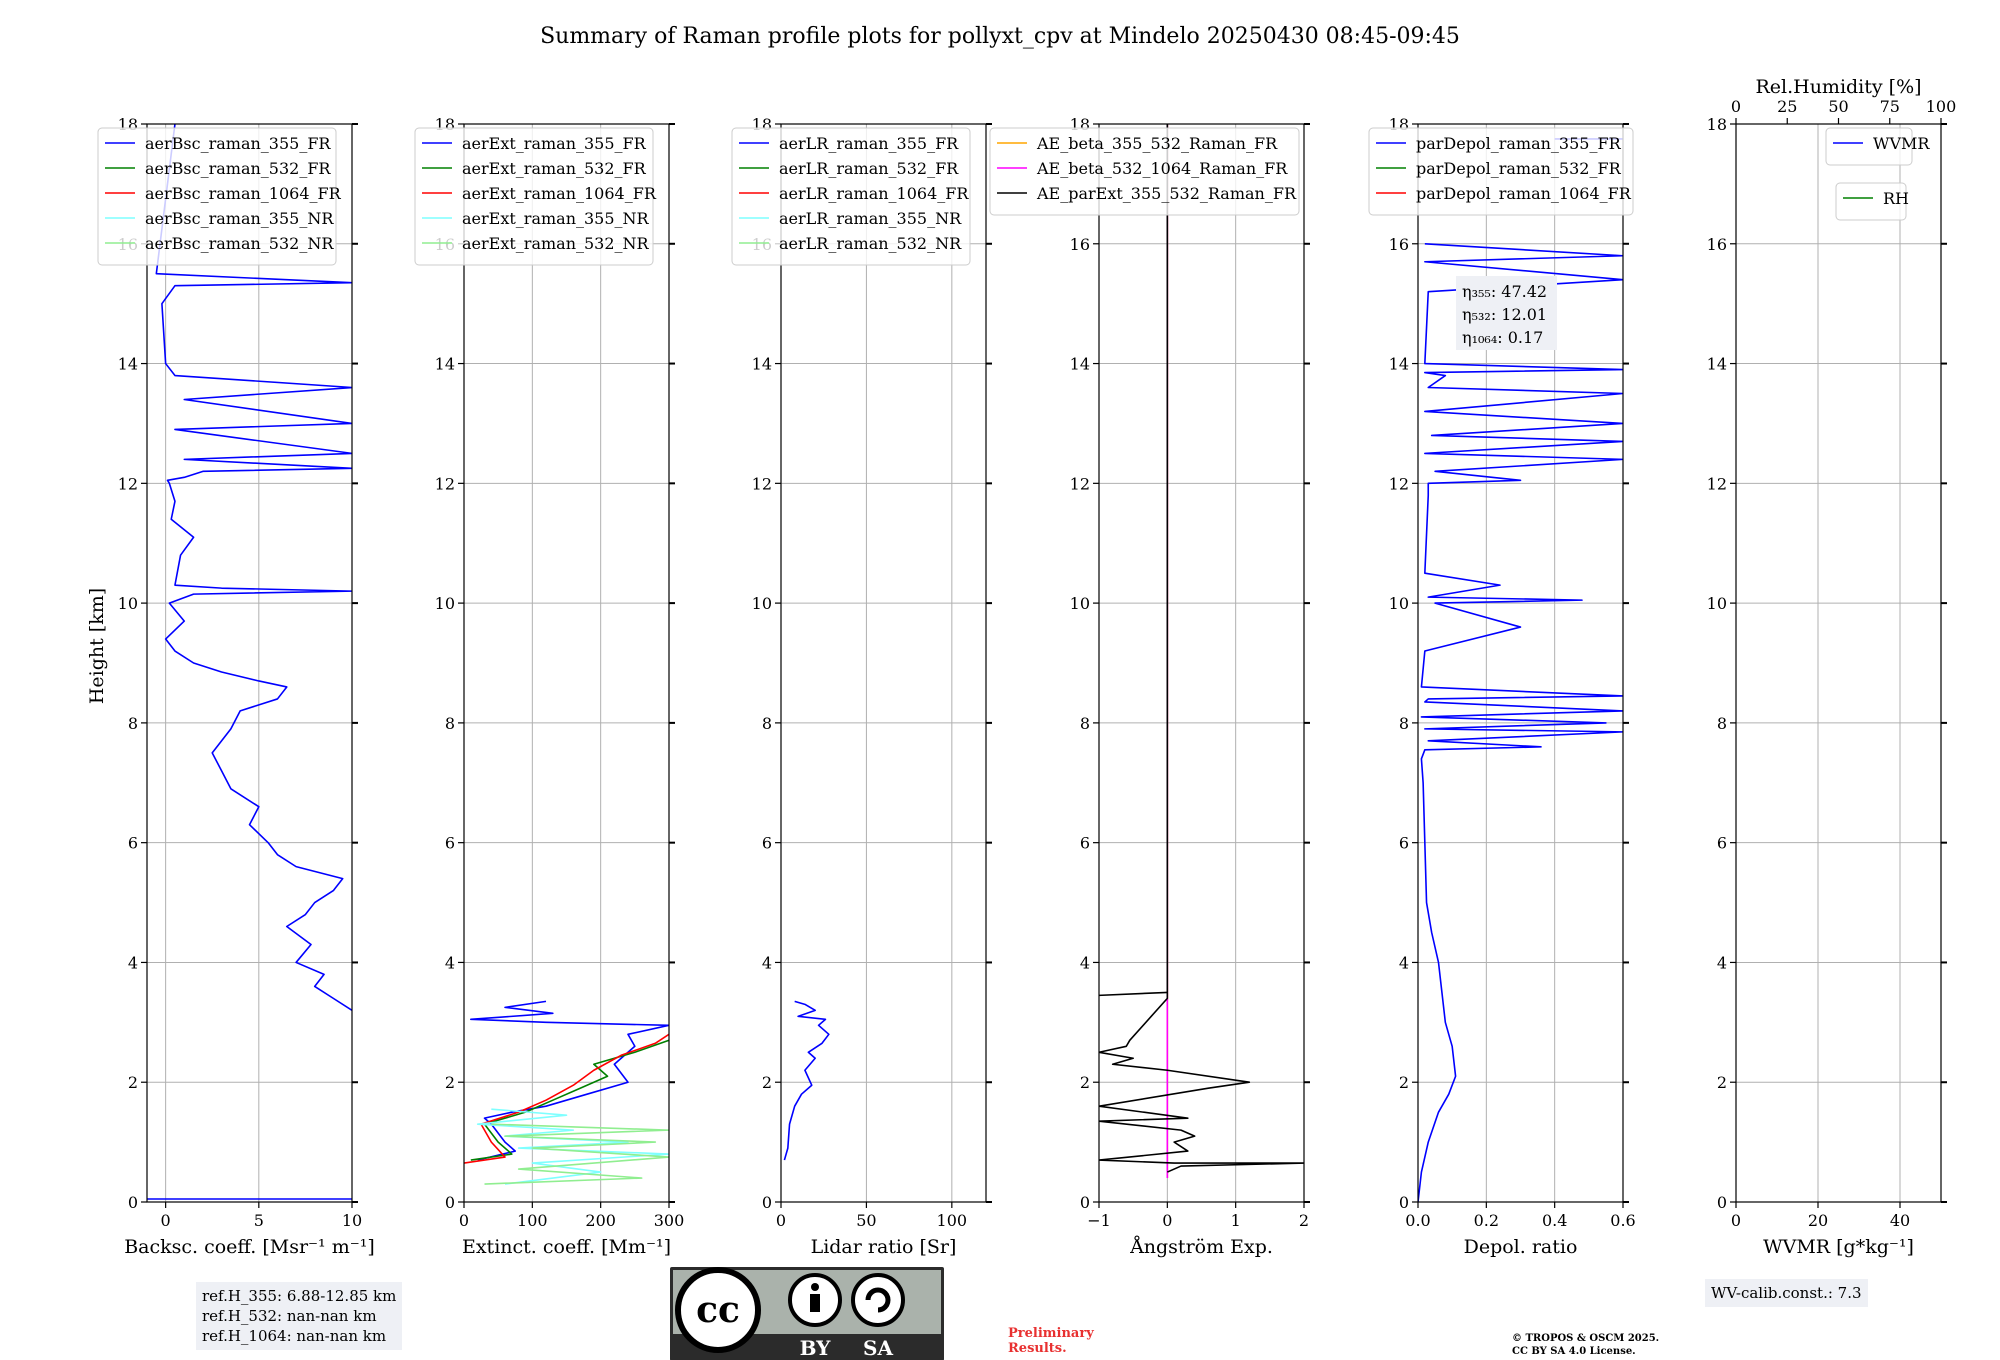 This screenshot has width=2000, height=1360. I want to click on x-tick-label: 200, so click(600, 1220).